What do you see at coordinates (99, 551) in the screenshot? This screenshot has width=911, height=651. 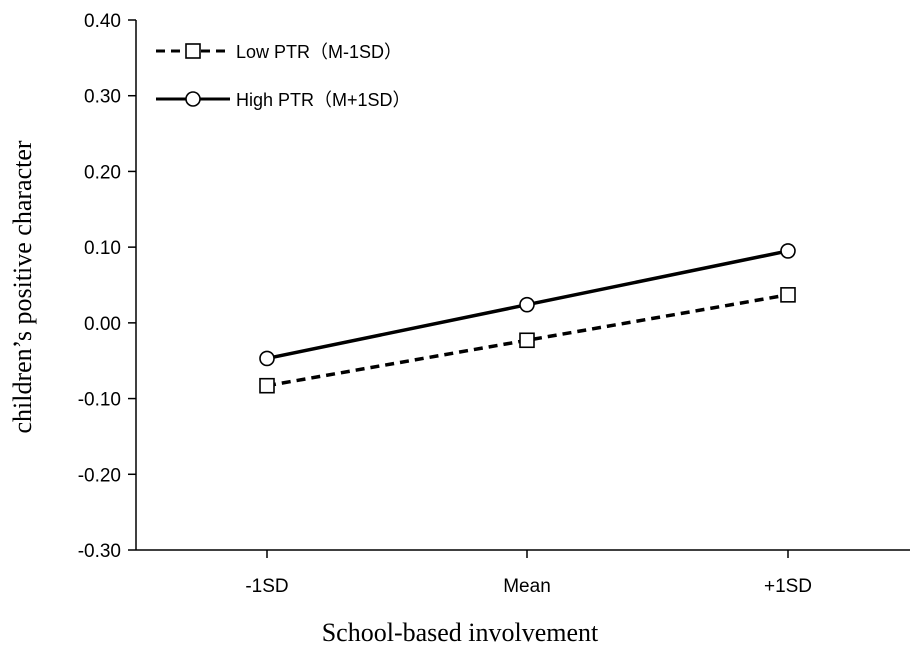 I see `y-tick-label: -0.30` at bounding box center [99, 551].